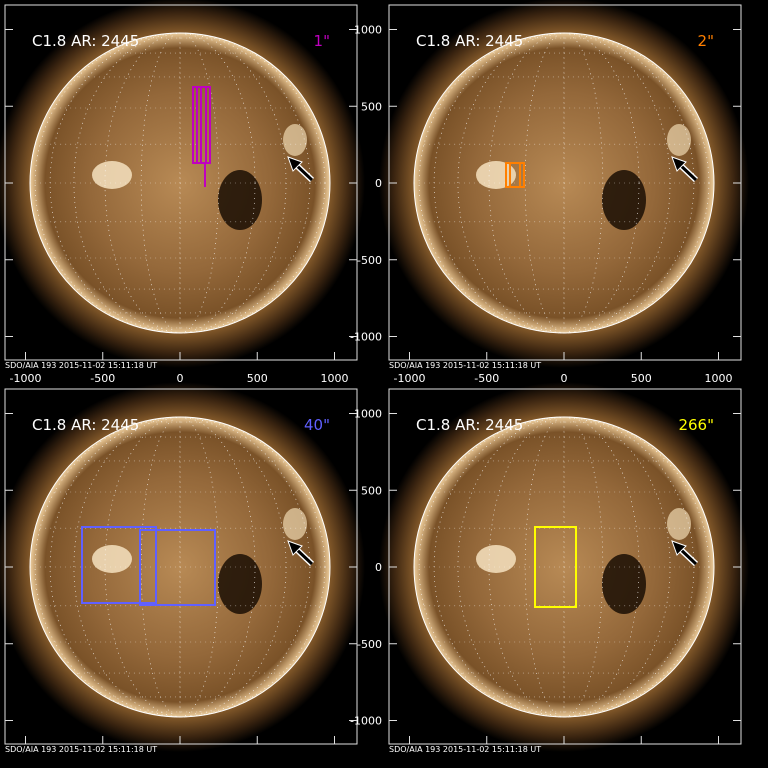 This screenshot has height=768, width=768. I want to click on resolution-label: 266", so click(696, 425).